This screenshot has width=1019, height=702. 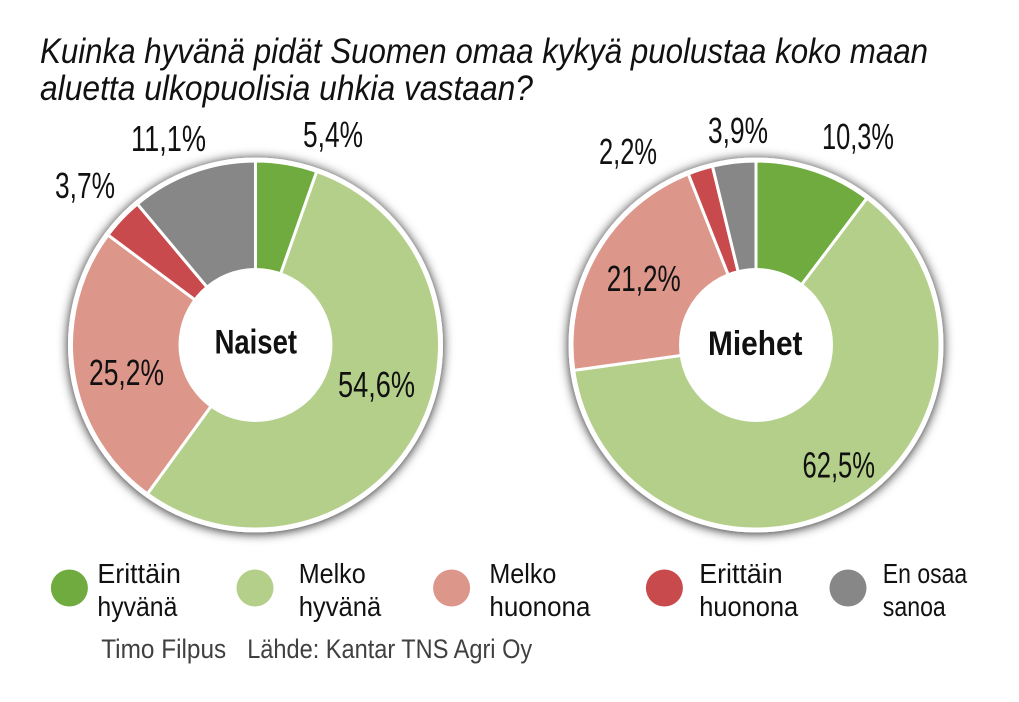 I want to click on svg-text: 21,2%, so click(x=644, y=278).